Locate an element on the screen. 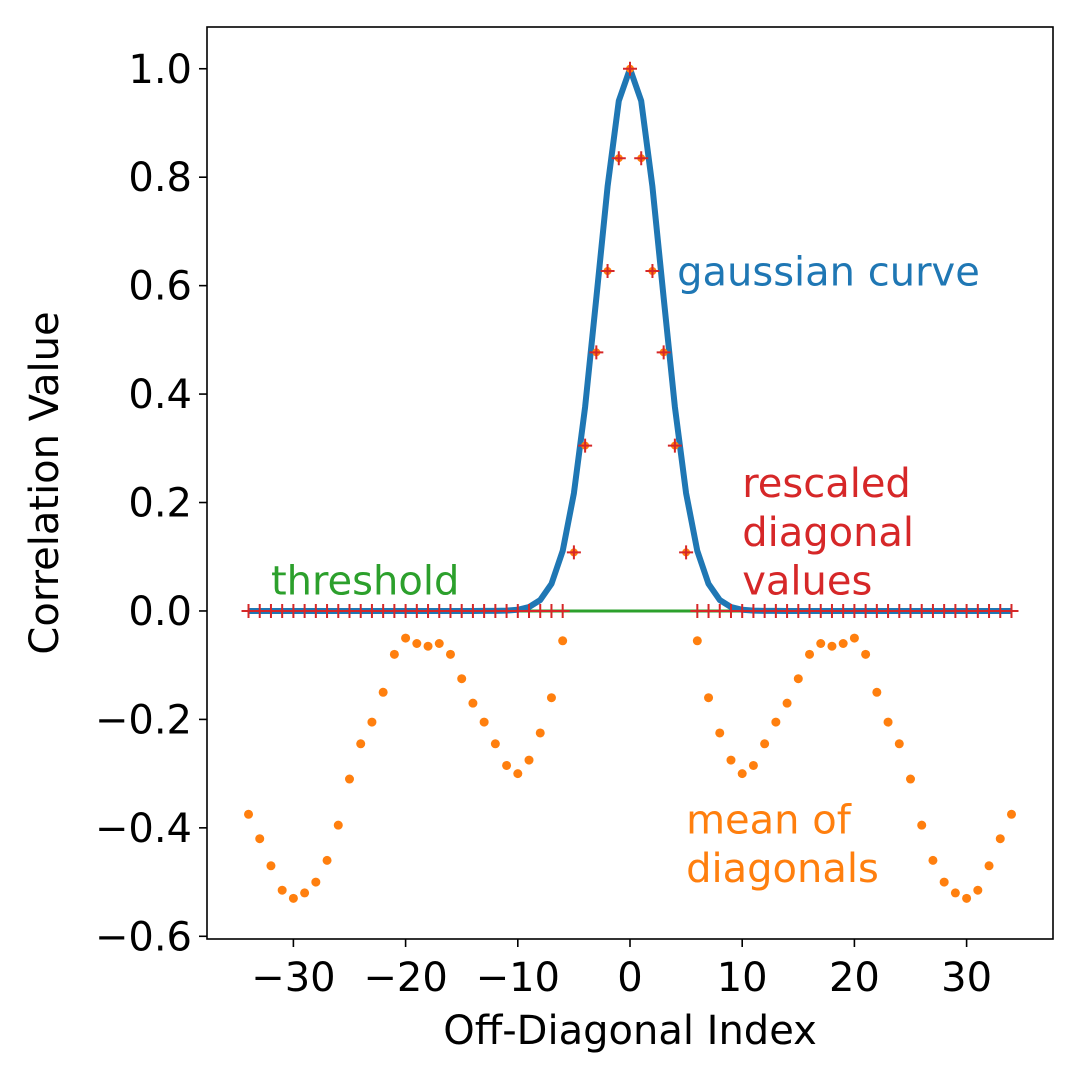  x-axis-label: Off-Diagonal Index is located at coordinates (630, 1031).